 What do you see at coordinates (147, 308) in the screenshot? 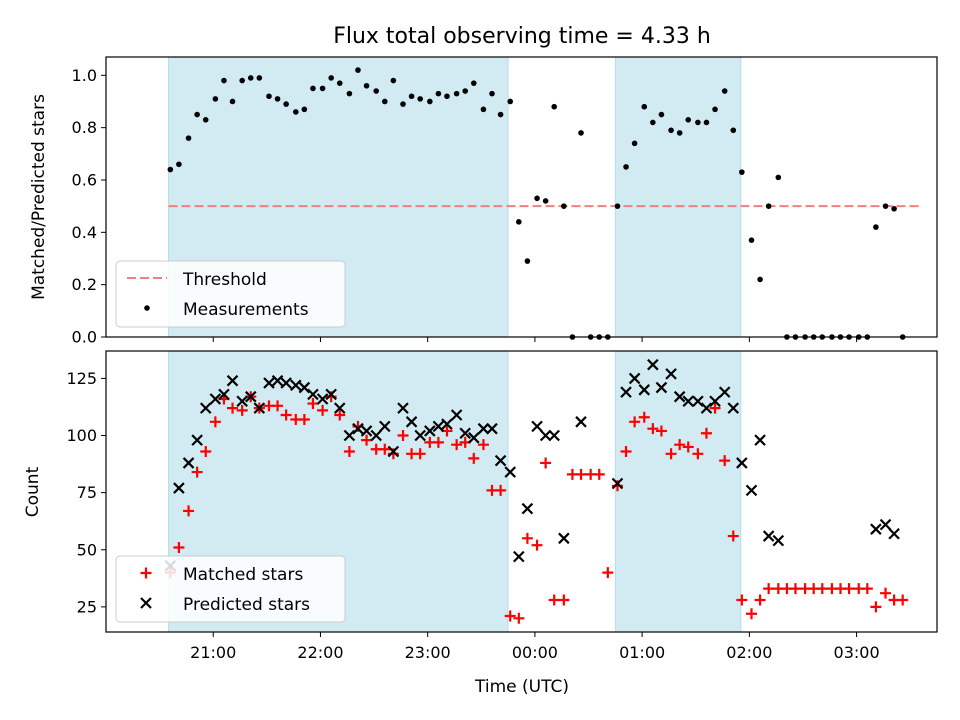
I see `legend-measurement-swatch` at bounding box center [147, 308].